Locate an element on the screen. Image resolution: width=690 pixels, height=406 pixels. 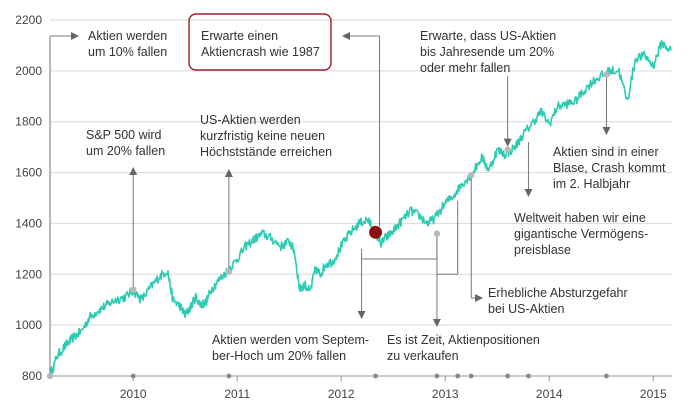
highlight-box is located at coordinates (260, 42).